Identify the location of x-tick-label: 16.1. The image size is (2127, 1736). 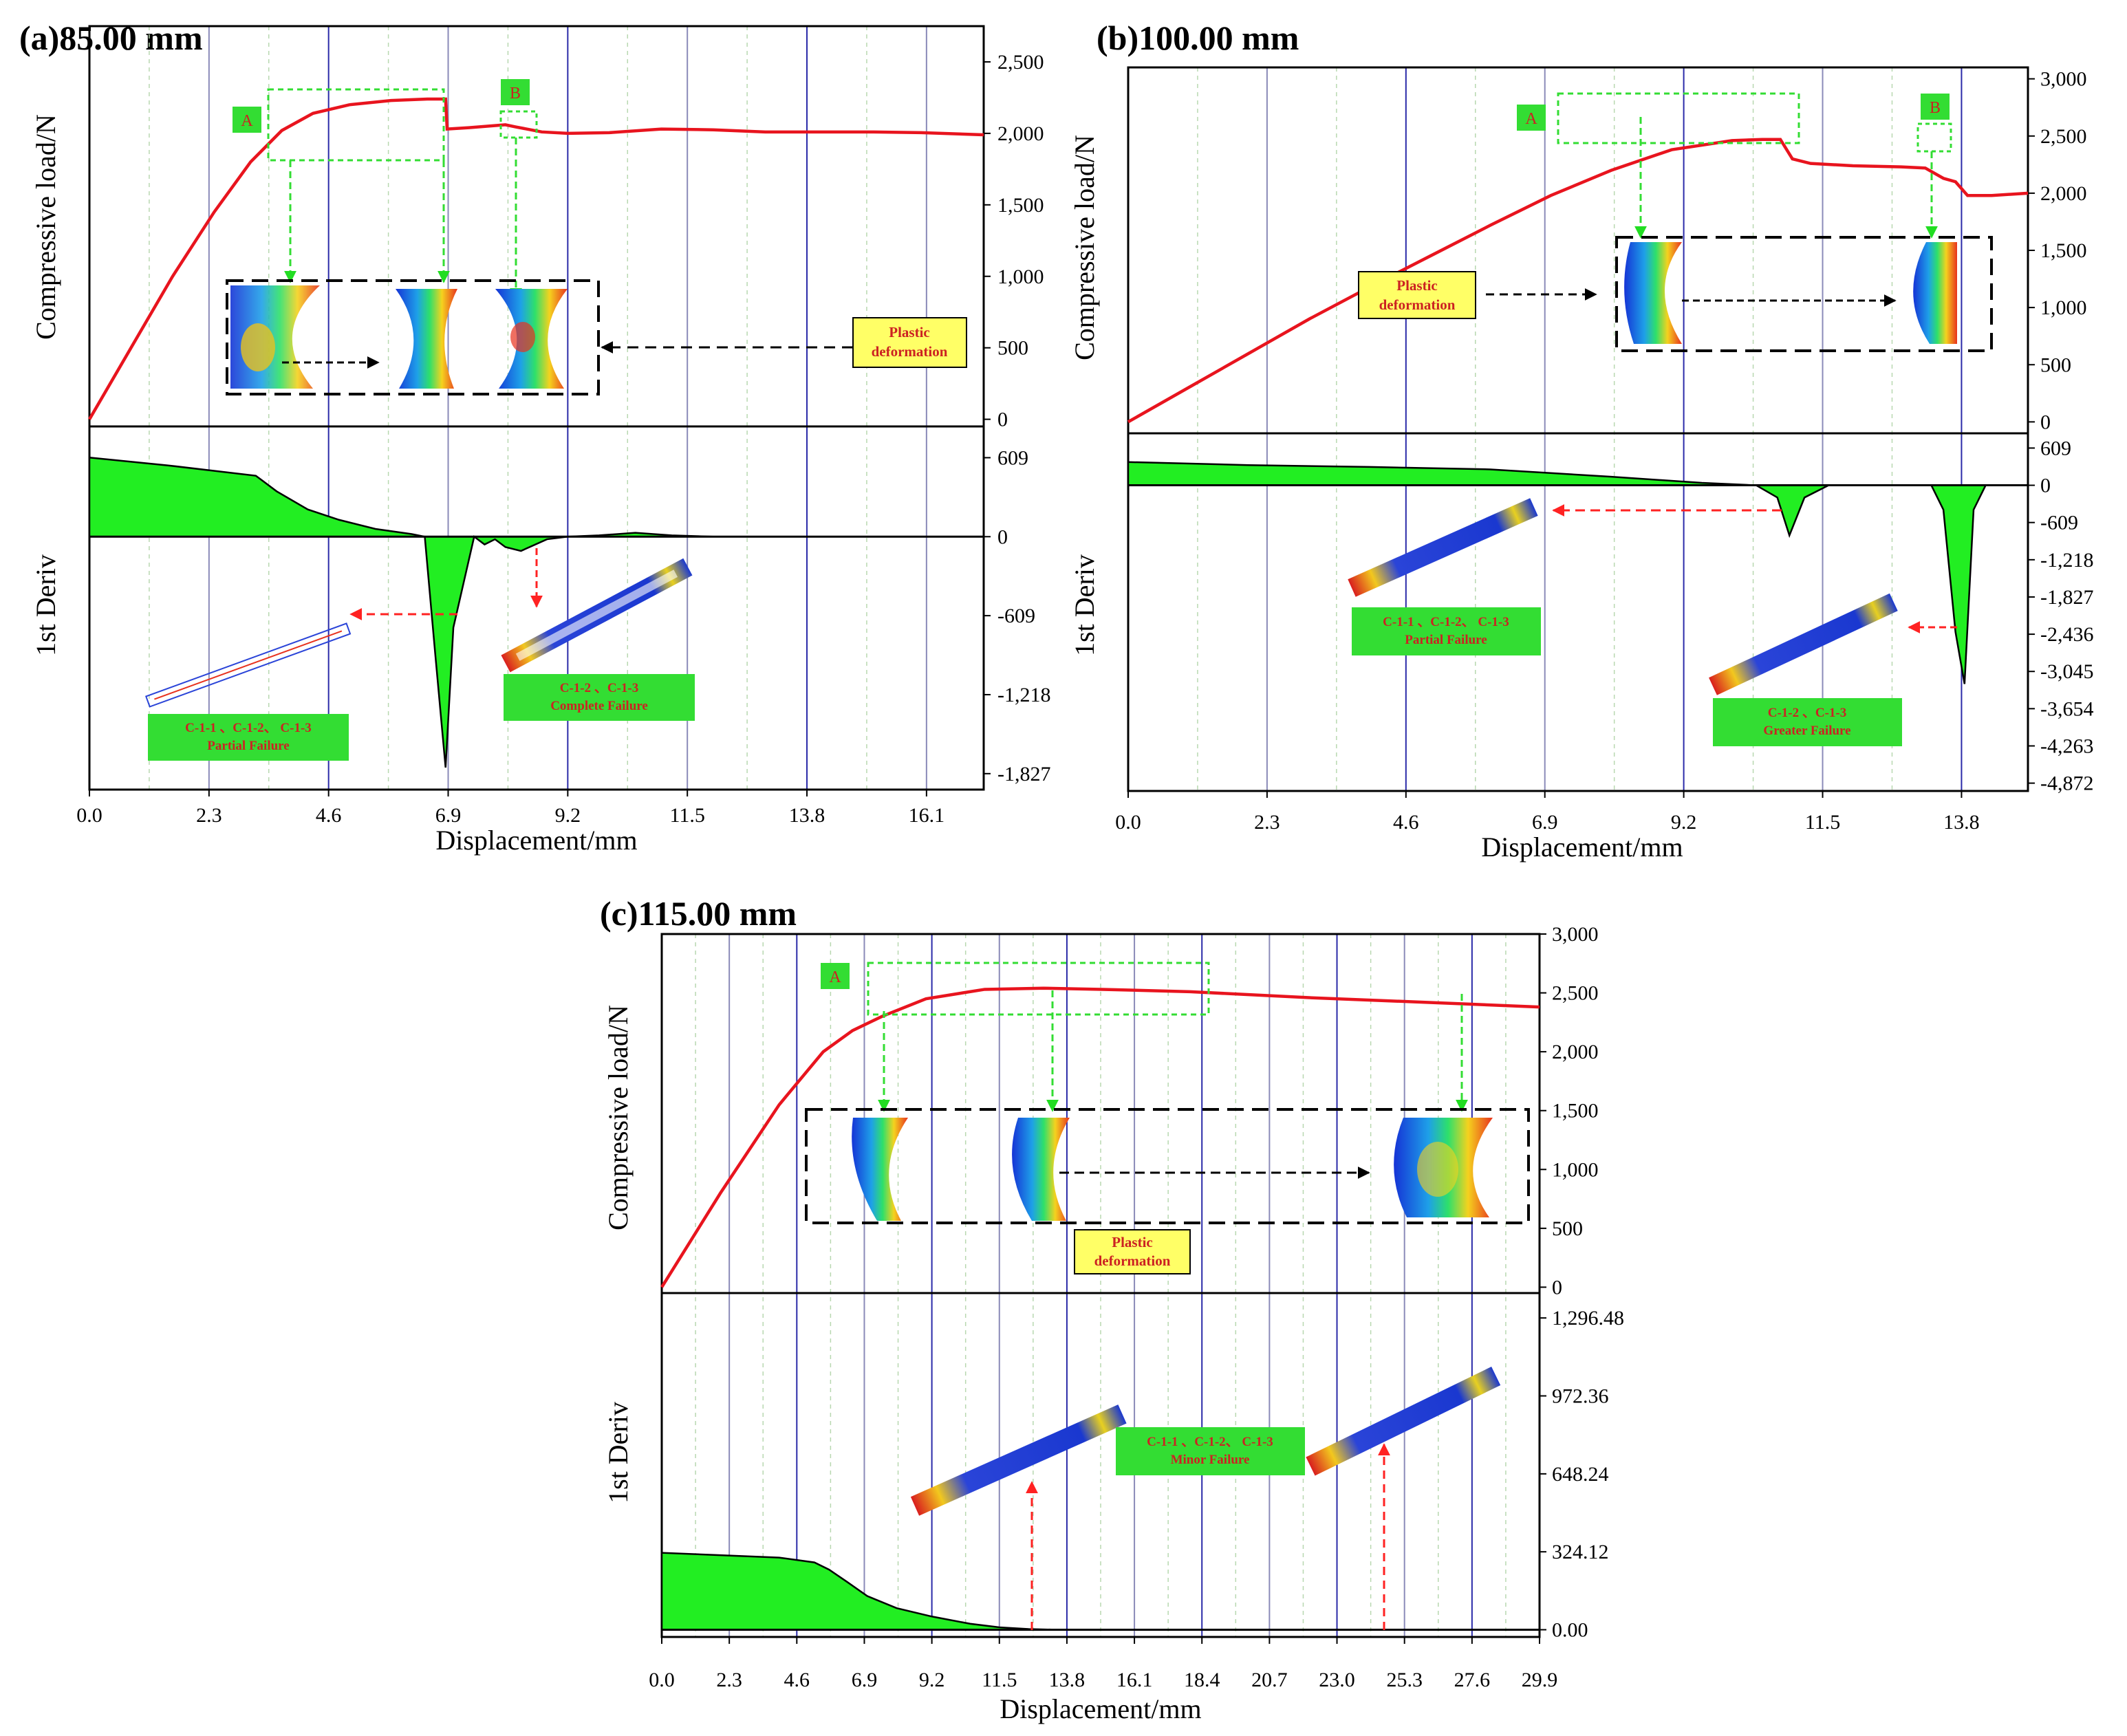
(1134, 1680).